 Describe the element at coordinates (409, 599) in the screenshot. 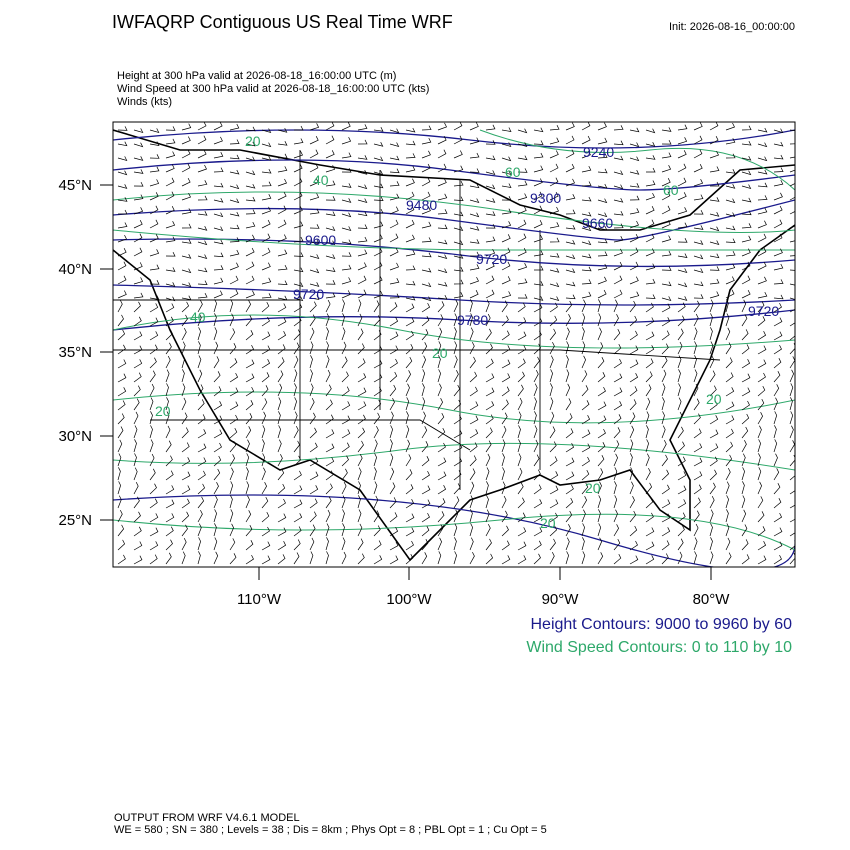

I see `lon-label: 100°W` at that location.